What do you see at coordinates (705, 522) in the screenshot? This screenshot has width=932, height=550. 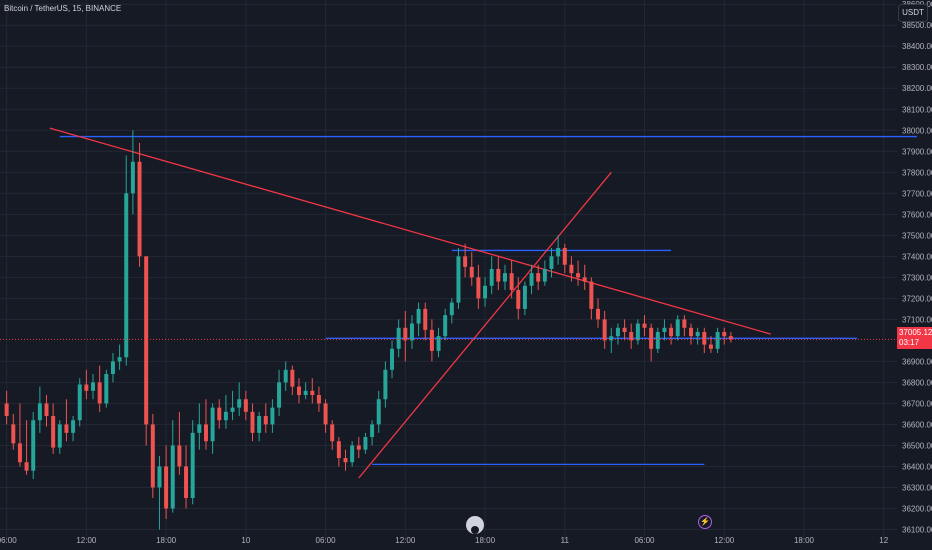 I see `flash-icon: ⚡` at bounding box center [705, 522].